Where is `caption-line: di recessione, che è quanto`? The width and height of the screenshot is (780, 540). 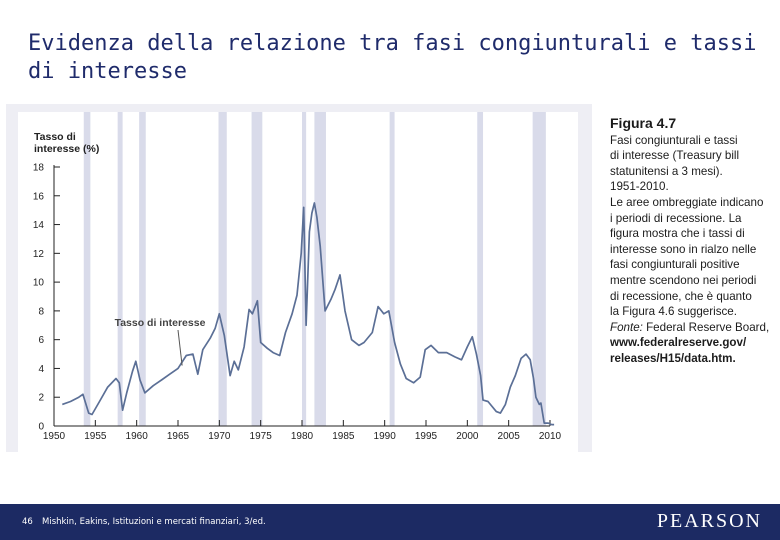 caption-line: di recessione, che è quanto is located at coordinates (681, 296).